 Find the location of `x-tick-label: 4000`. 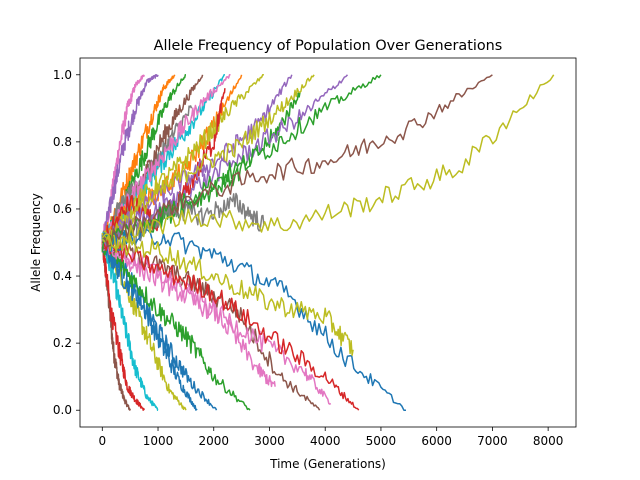

x-tick-label: 4000 is located at coordinates (325, 441).